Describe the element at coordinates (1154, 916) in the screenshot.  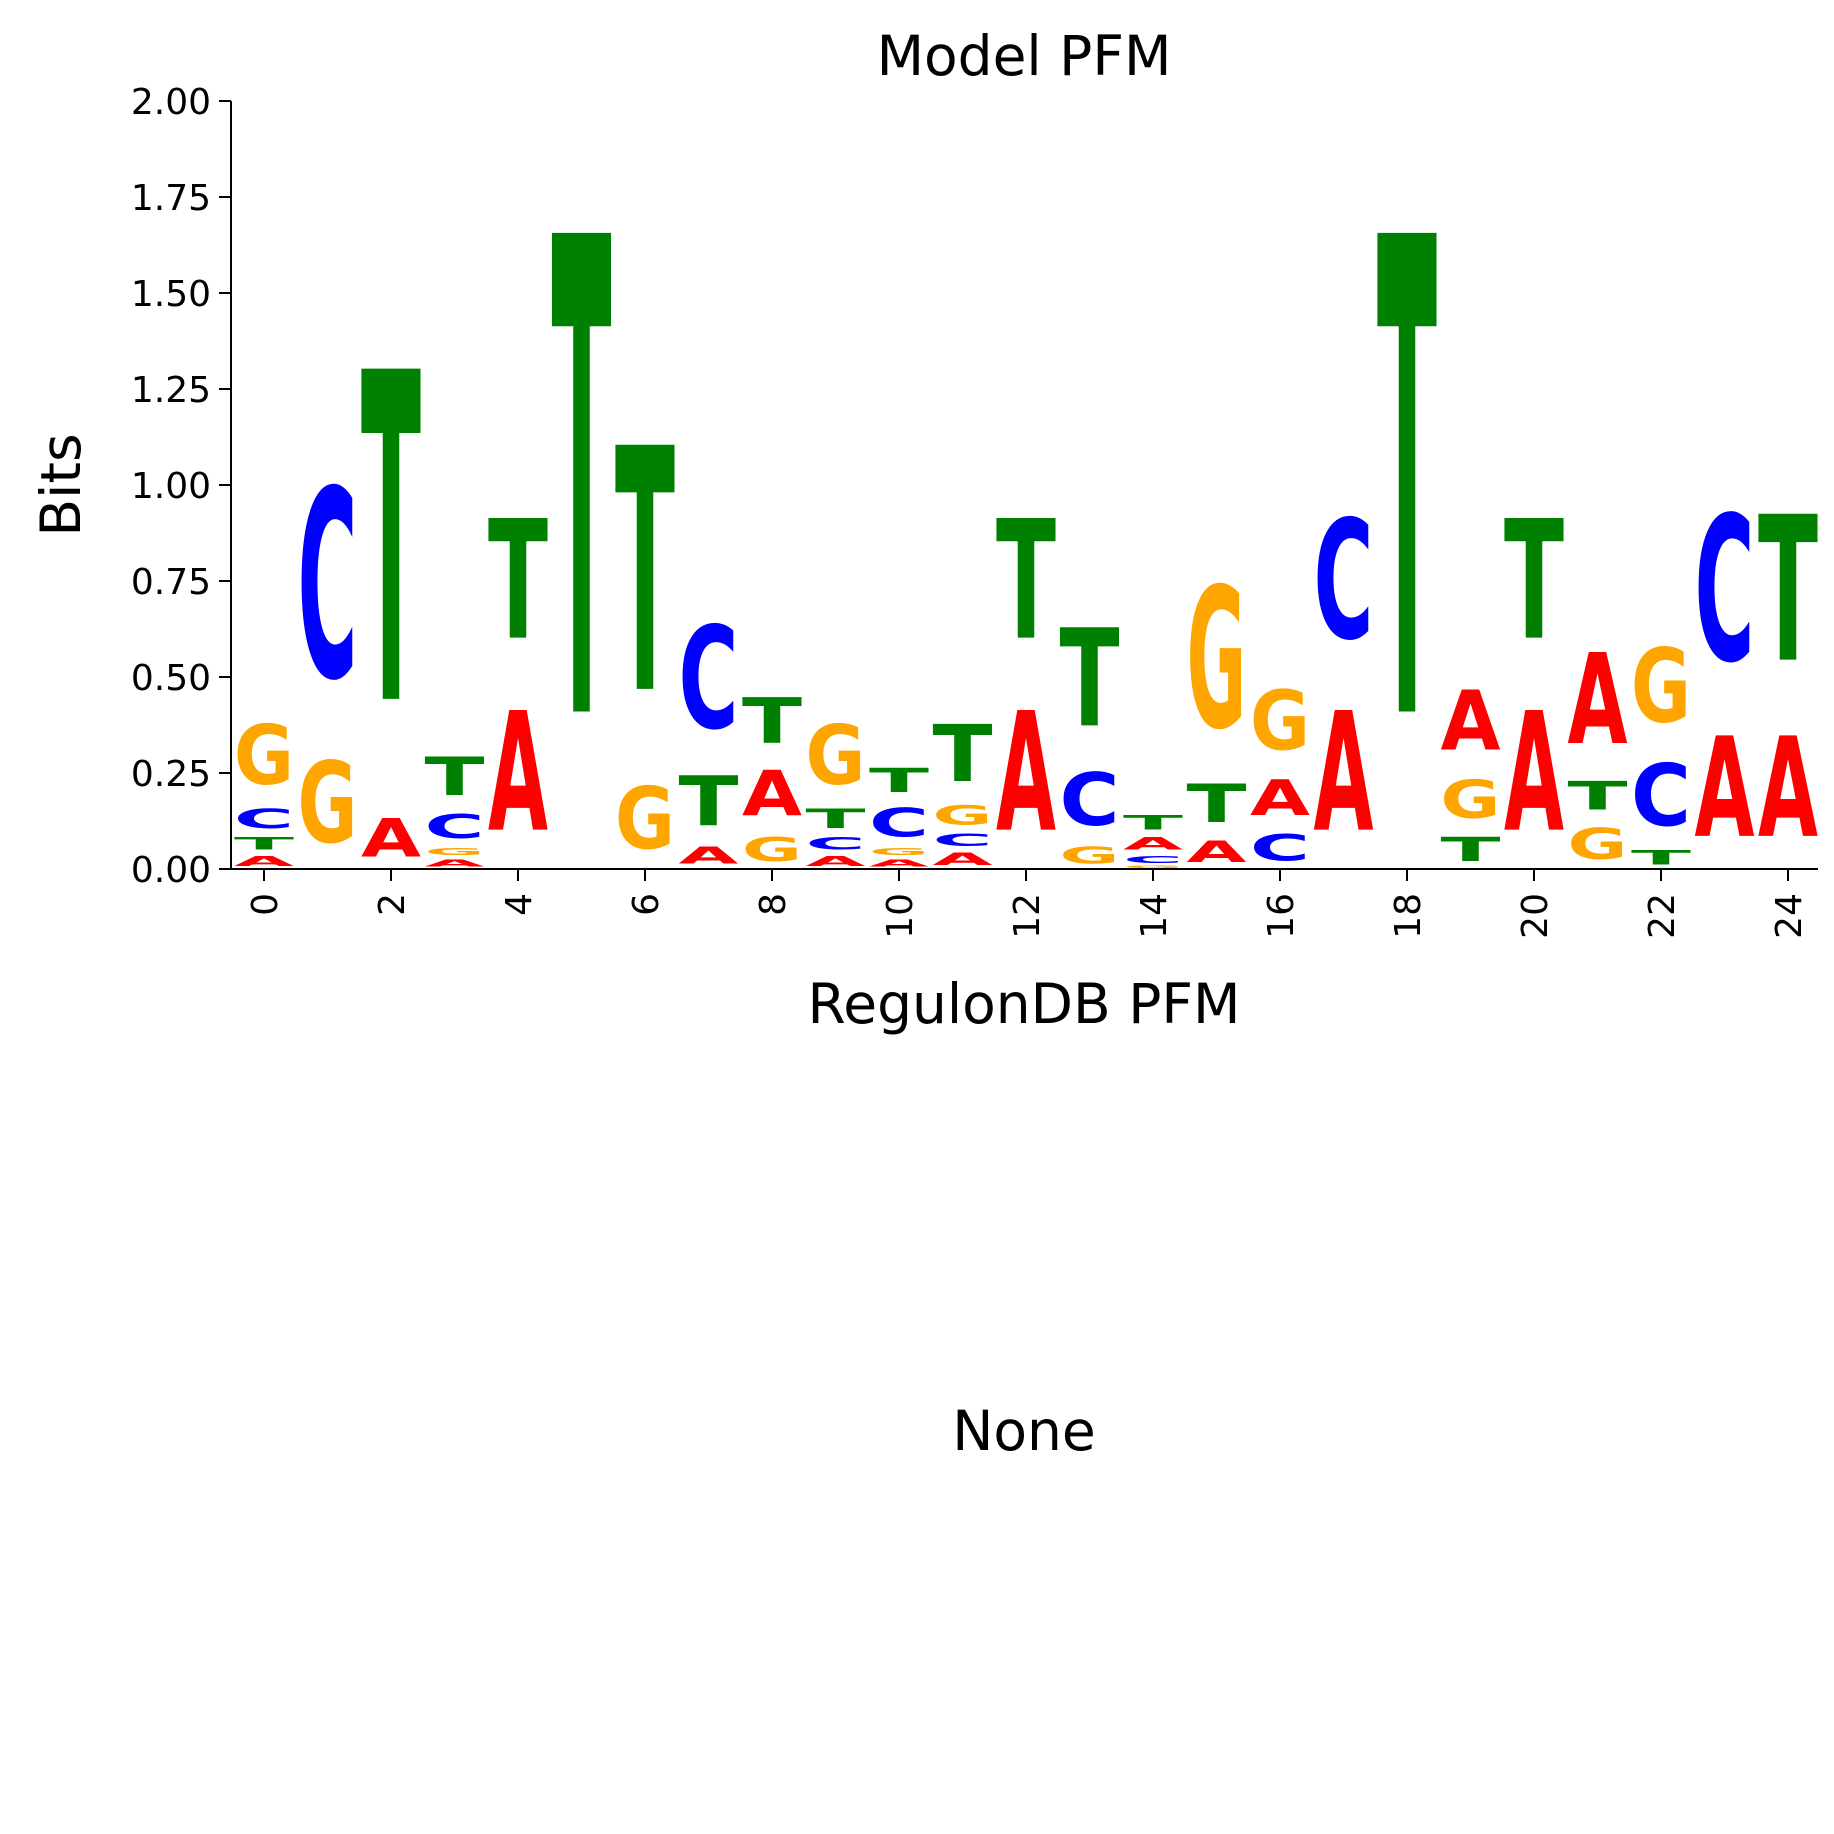
I see `x-tick-label: 14` at that location.